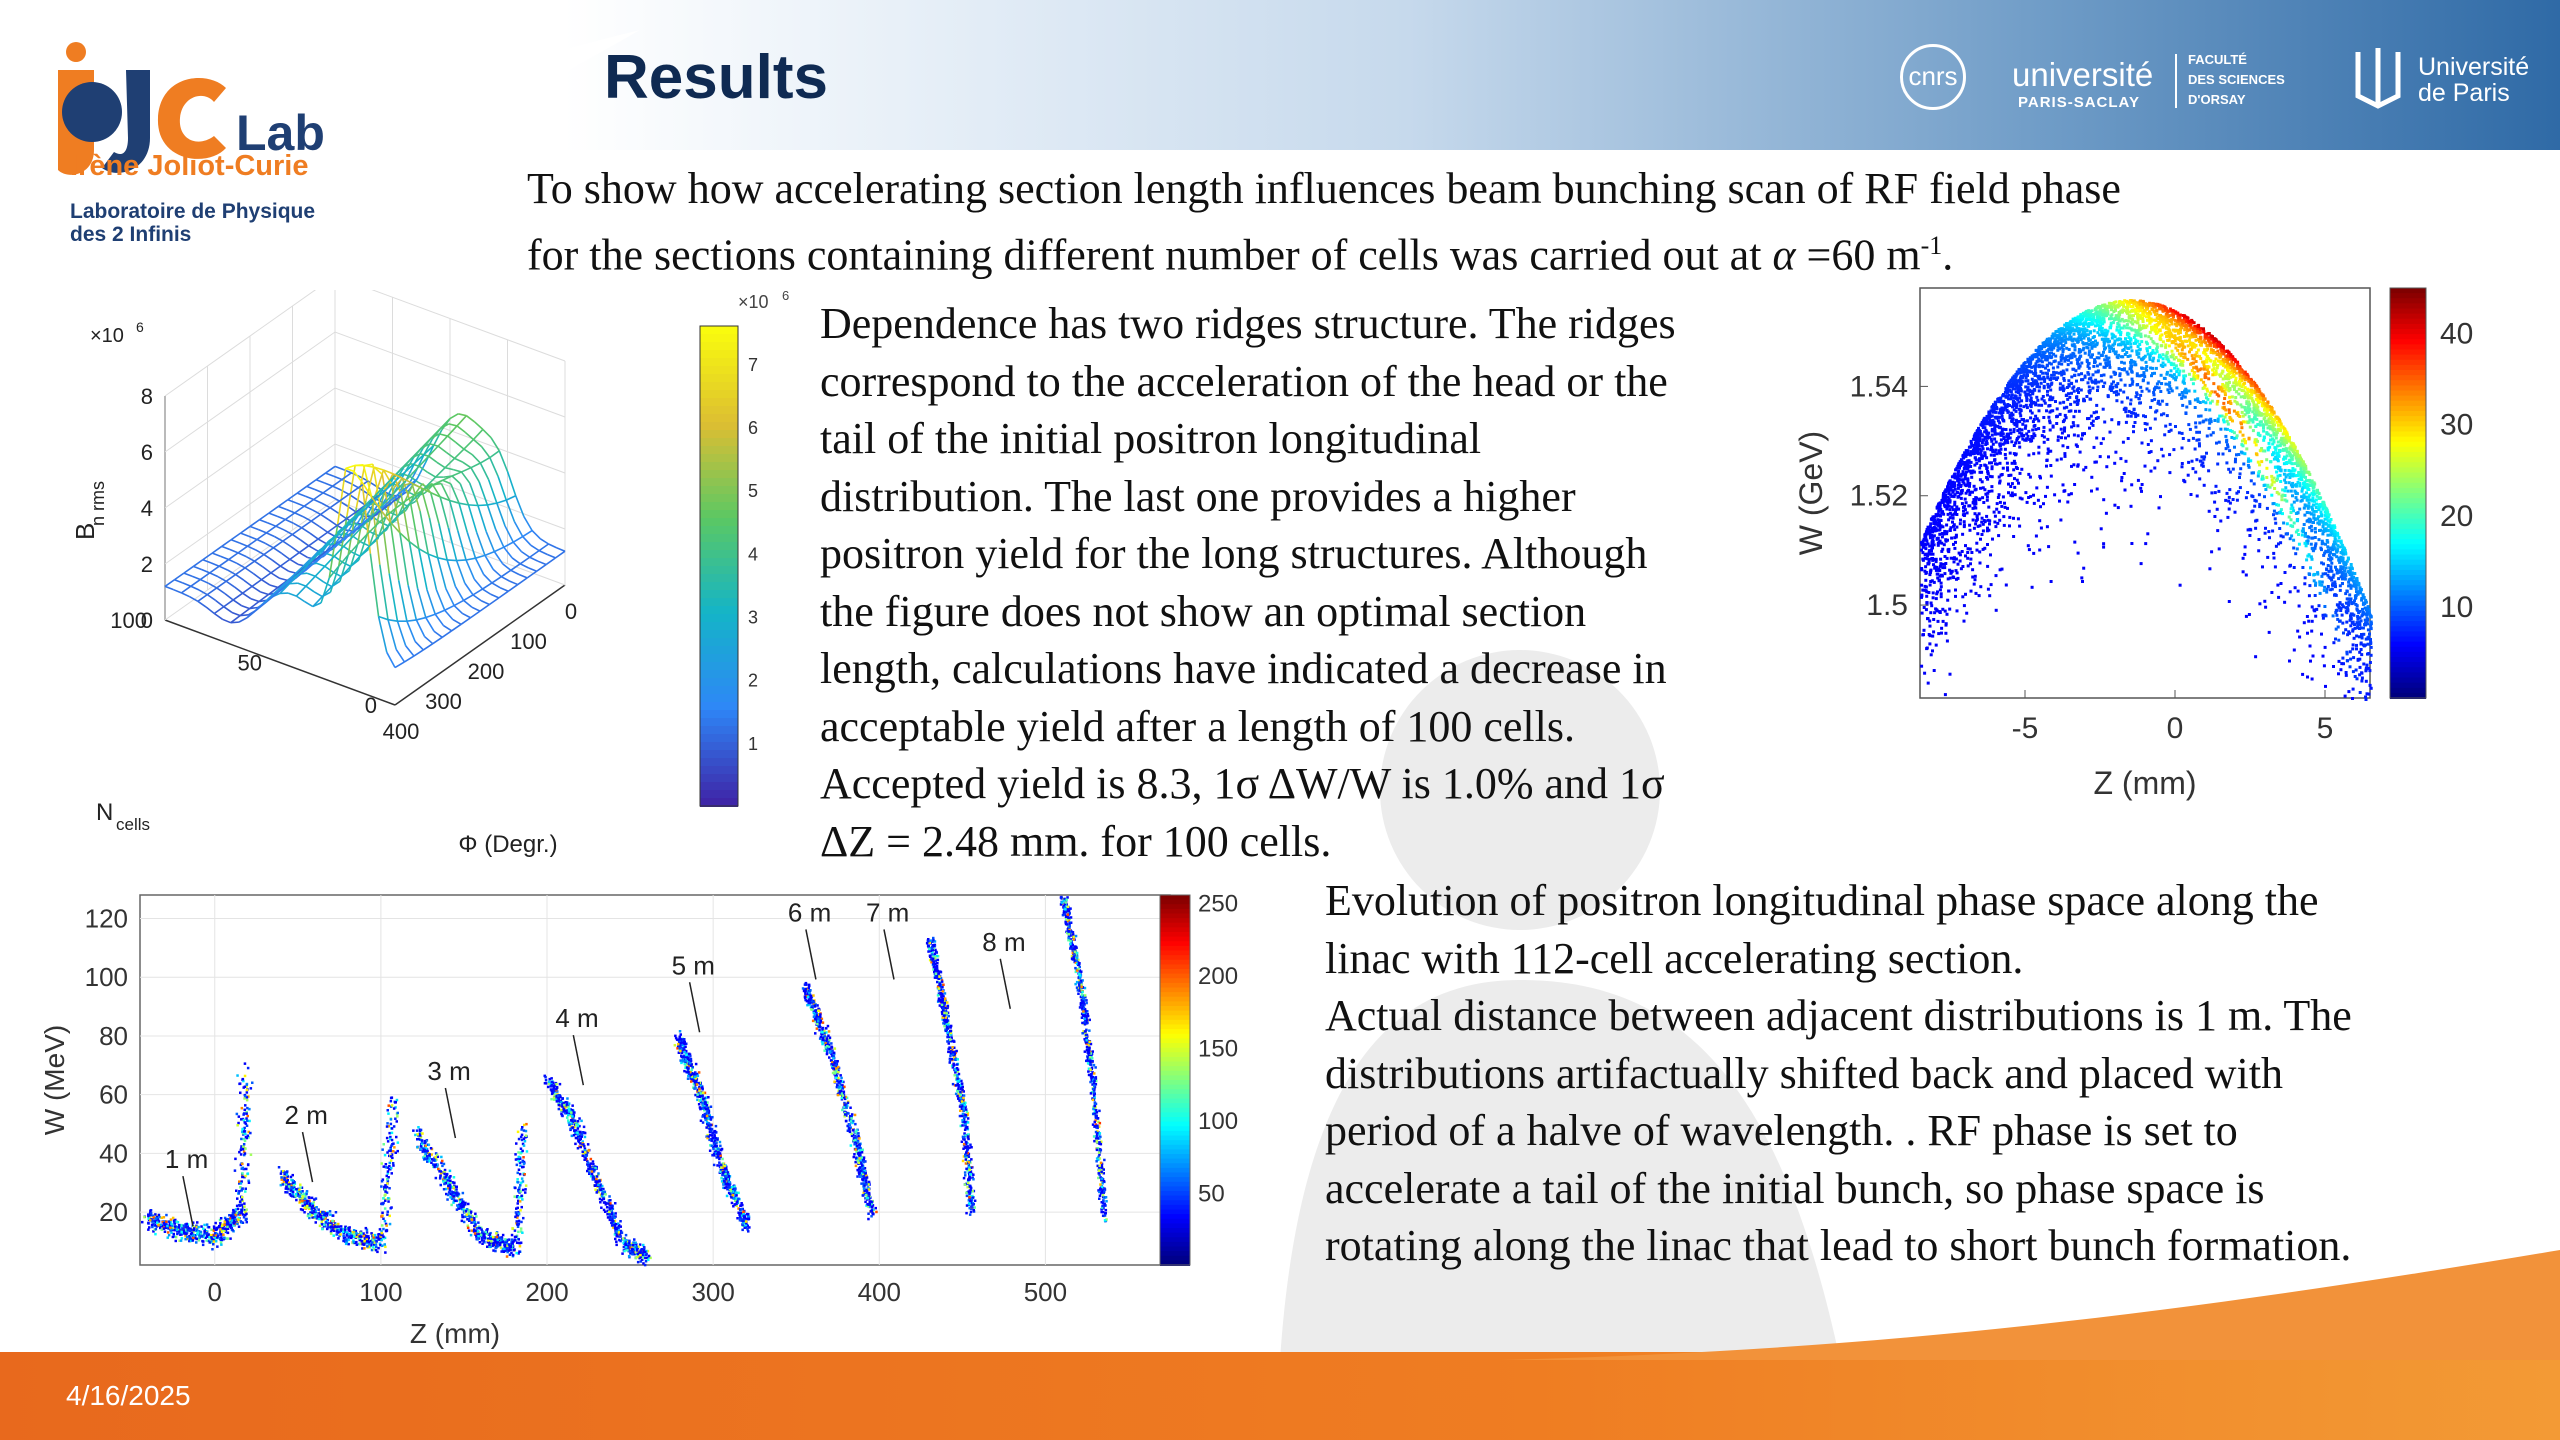 The image size is (2560, 1440). Describe the element at coordinates (753, 681) in the screenshot. I see `colorbar-tick-label: 2` at that location.